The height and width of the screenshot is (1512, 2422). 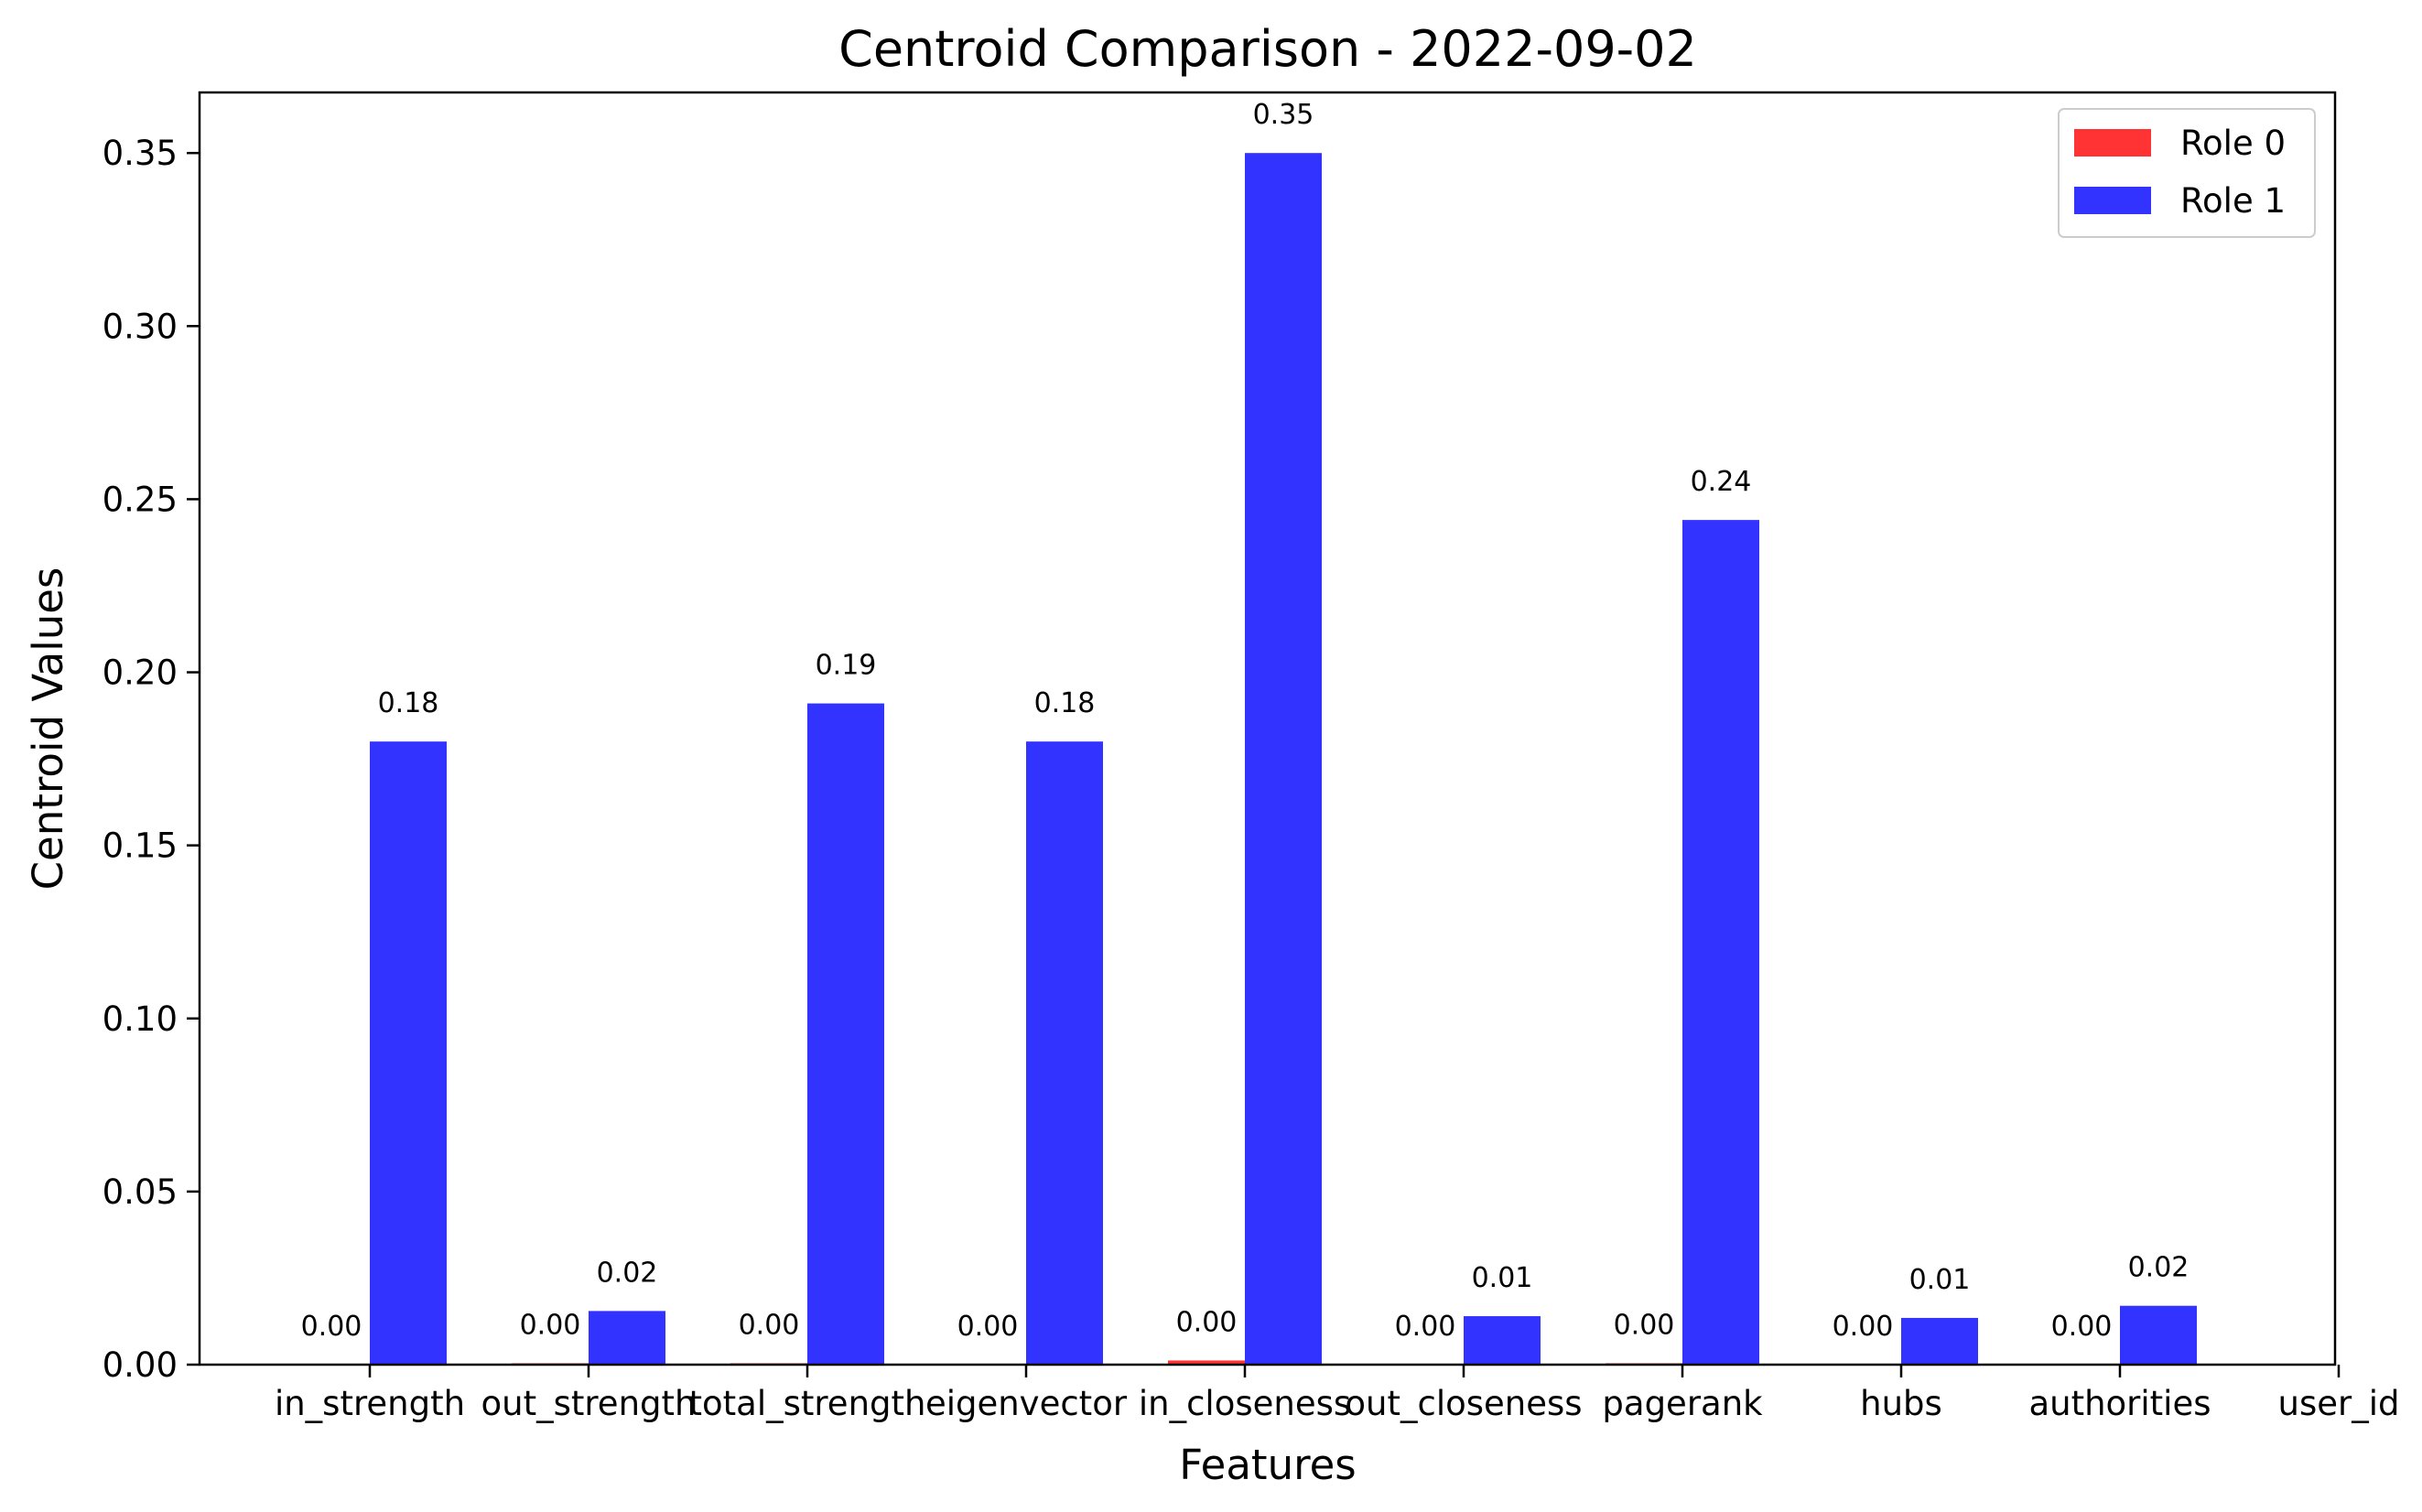 I want to click on x-tick-label-in-strength: in_strength, so click(x=370, y=1403).